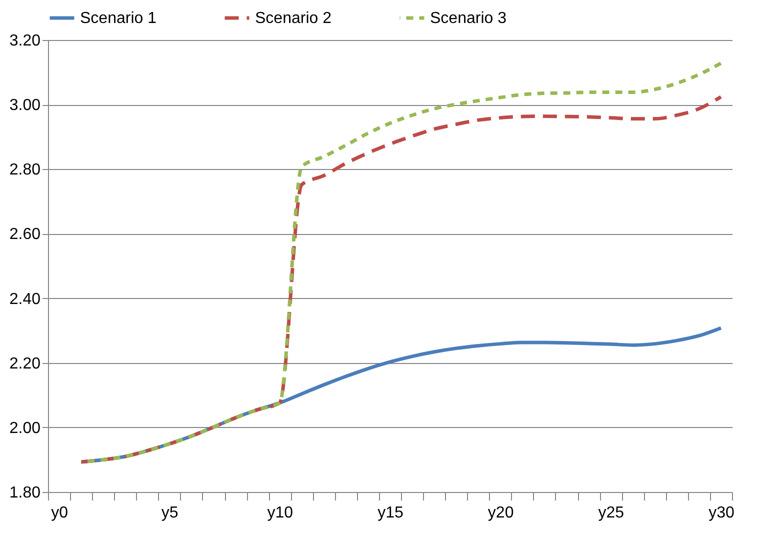  What do you see at coordinates (391, 513) in the screenshot?
I see `x-tick-label: y15` at bounding box center [391, 513].